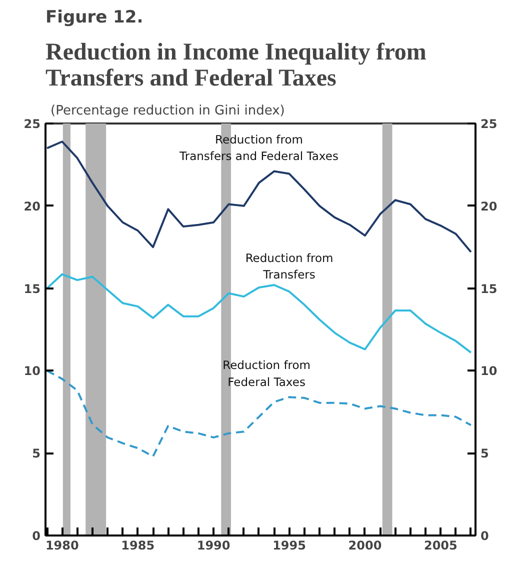 Image resolution: width=518 pixels, height=573 pixels. I want to click on y2-tick-label: 5, so click(484, 453).